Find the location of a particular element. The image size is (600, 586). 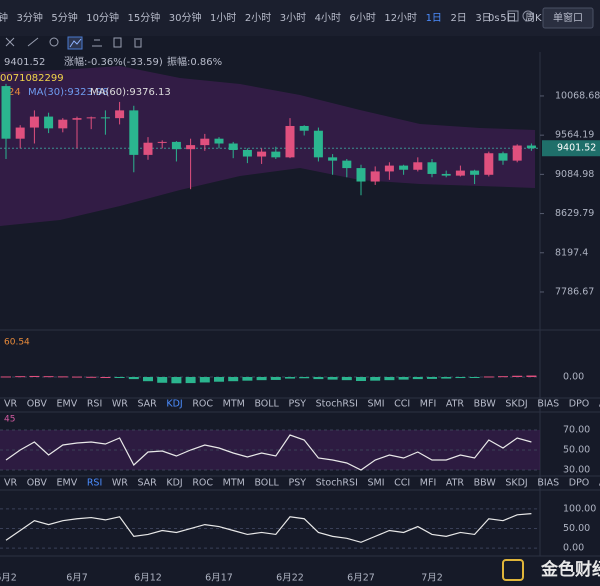

timeframe-button: 12小时 is located at coordinates (400, 18).